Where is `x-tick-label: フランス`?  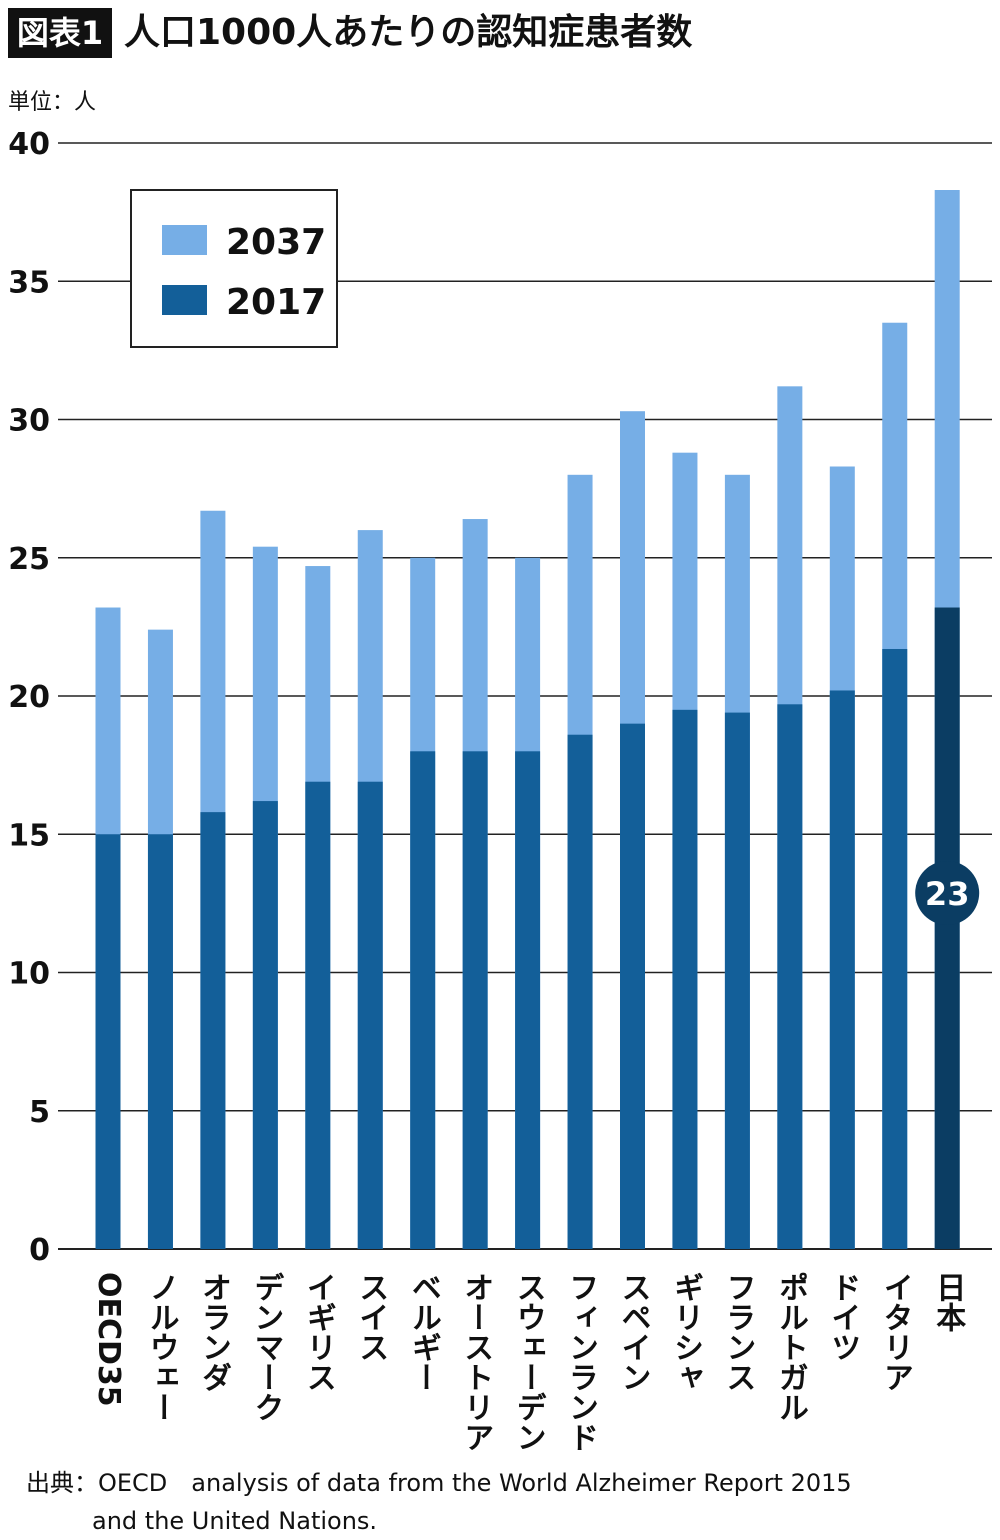
x-tick-label: フランス is located at coordinates (738, 1332).